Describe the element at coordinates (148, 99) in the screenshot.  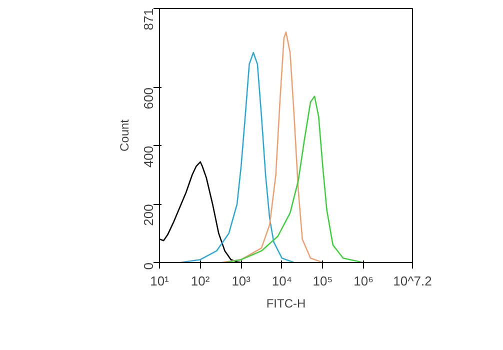
I see `y-tick-label: 600` at that location.